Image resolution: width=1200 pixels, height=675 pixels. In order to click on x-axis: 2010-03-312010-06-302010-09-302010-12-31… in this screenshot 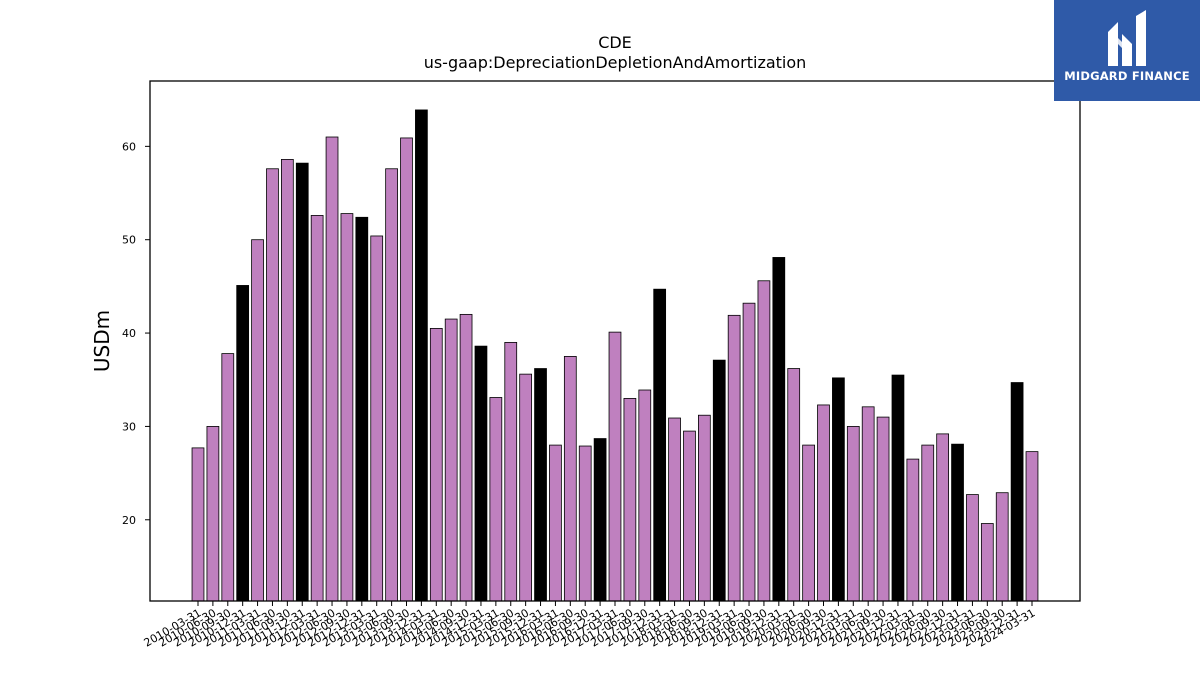, I will do `click(590, 625)`.